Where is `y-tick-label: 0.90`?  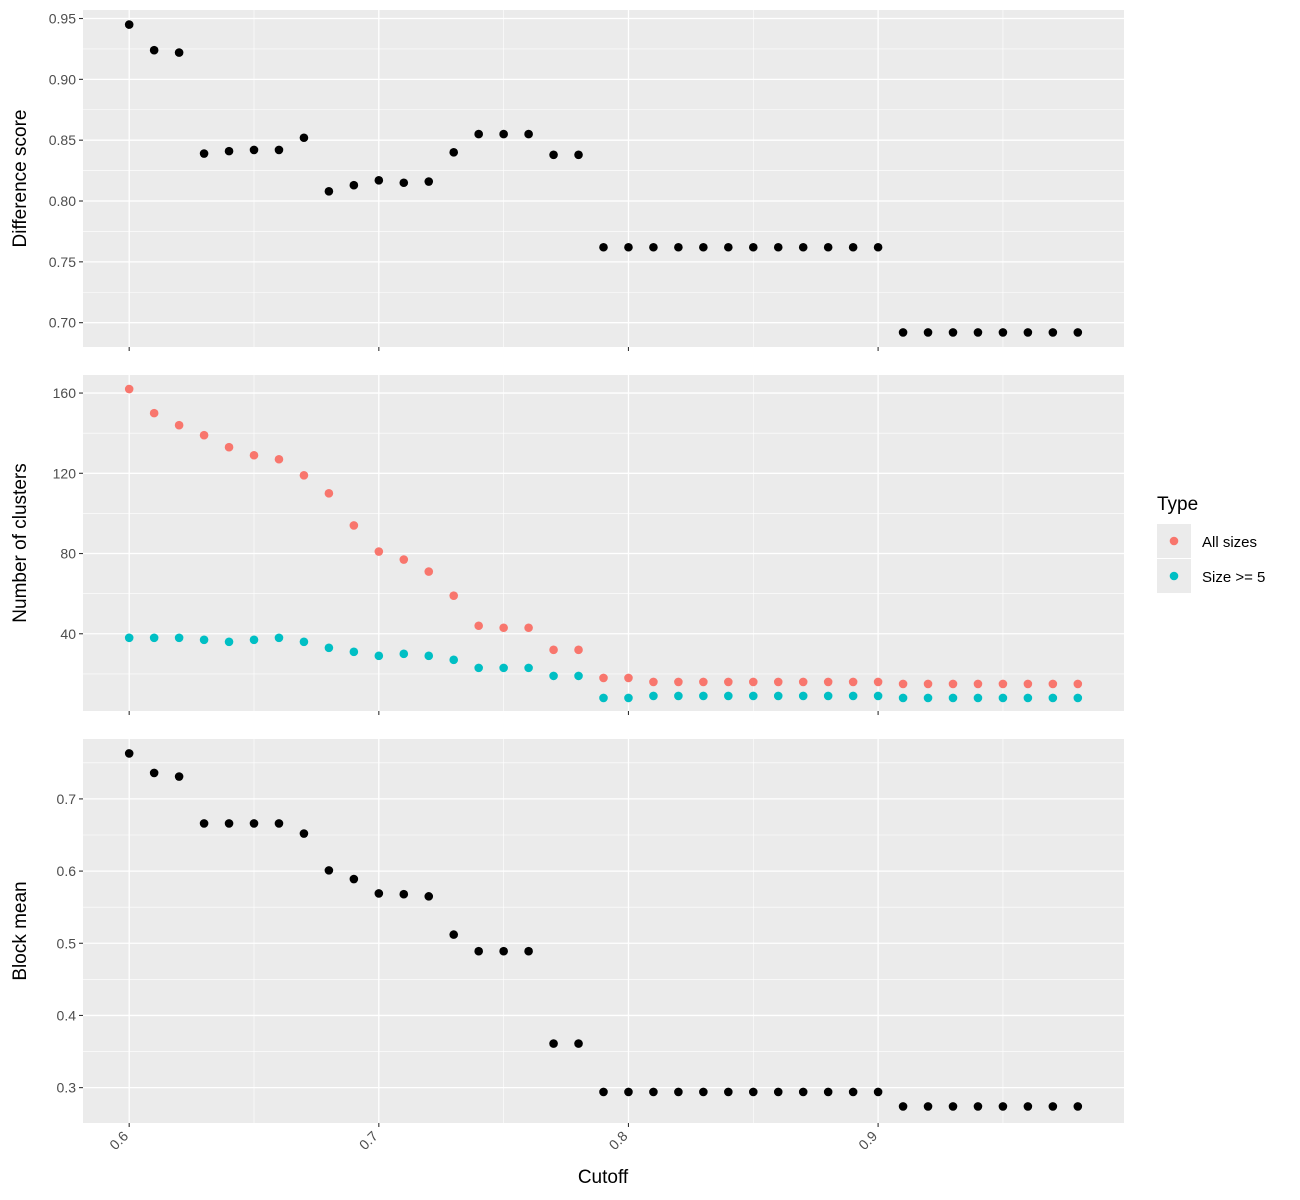 y-tick-label: 0.90 is located at coordinates (62, 79).